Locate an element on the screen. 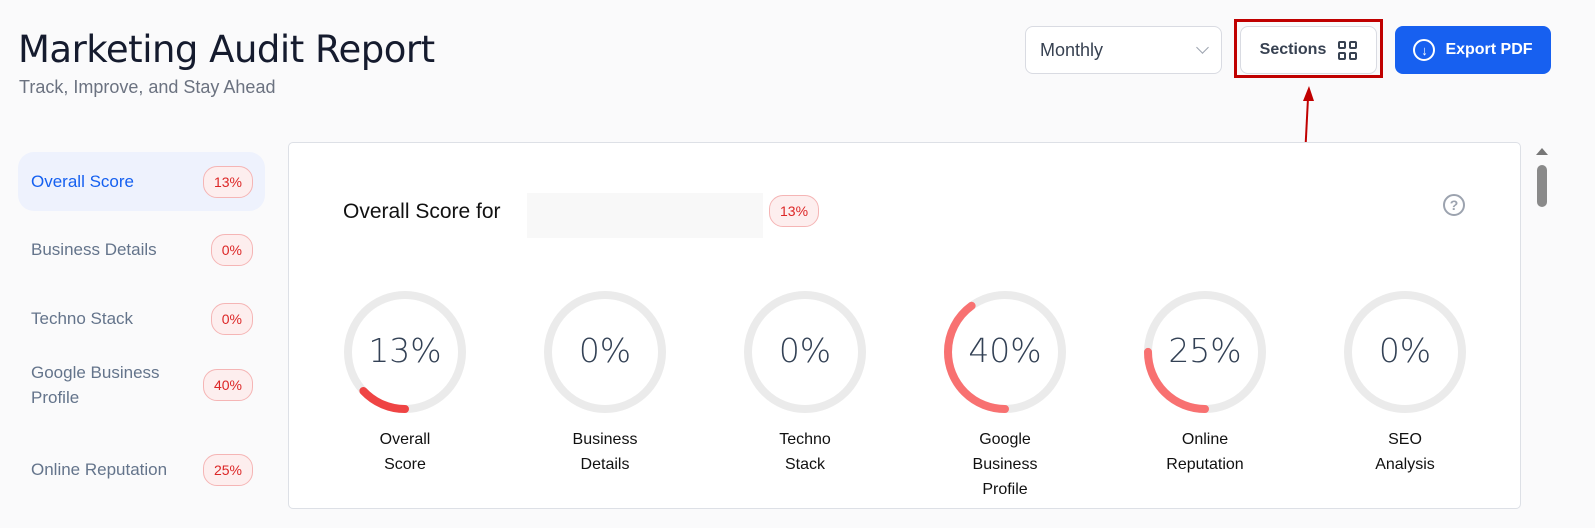 This screenshot has width=1595, height=528. help-icon: ? is located at coordinates (1454, 205).